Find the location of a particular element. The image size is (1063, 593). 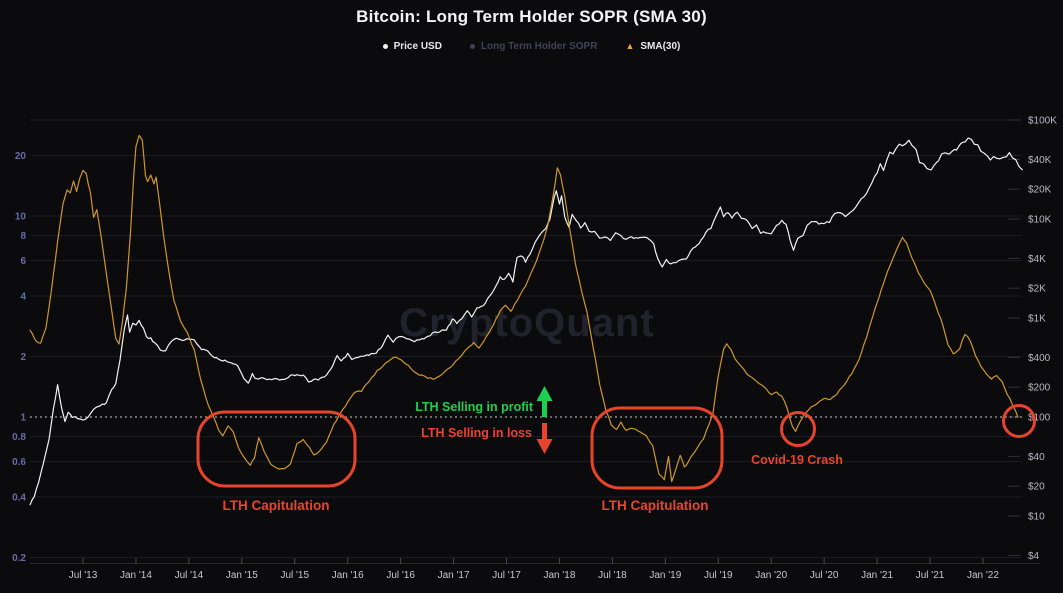

legend-item-price-usd: Price USD is located at coordinates (412, 46).